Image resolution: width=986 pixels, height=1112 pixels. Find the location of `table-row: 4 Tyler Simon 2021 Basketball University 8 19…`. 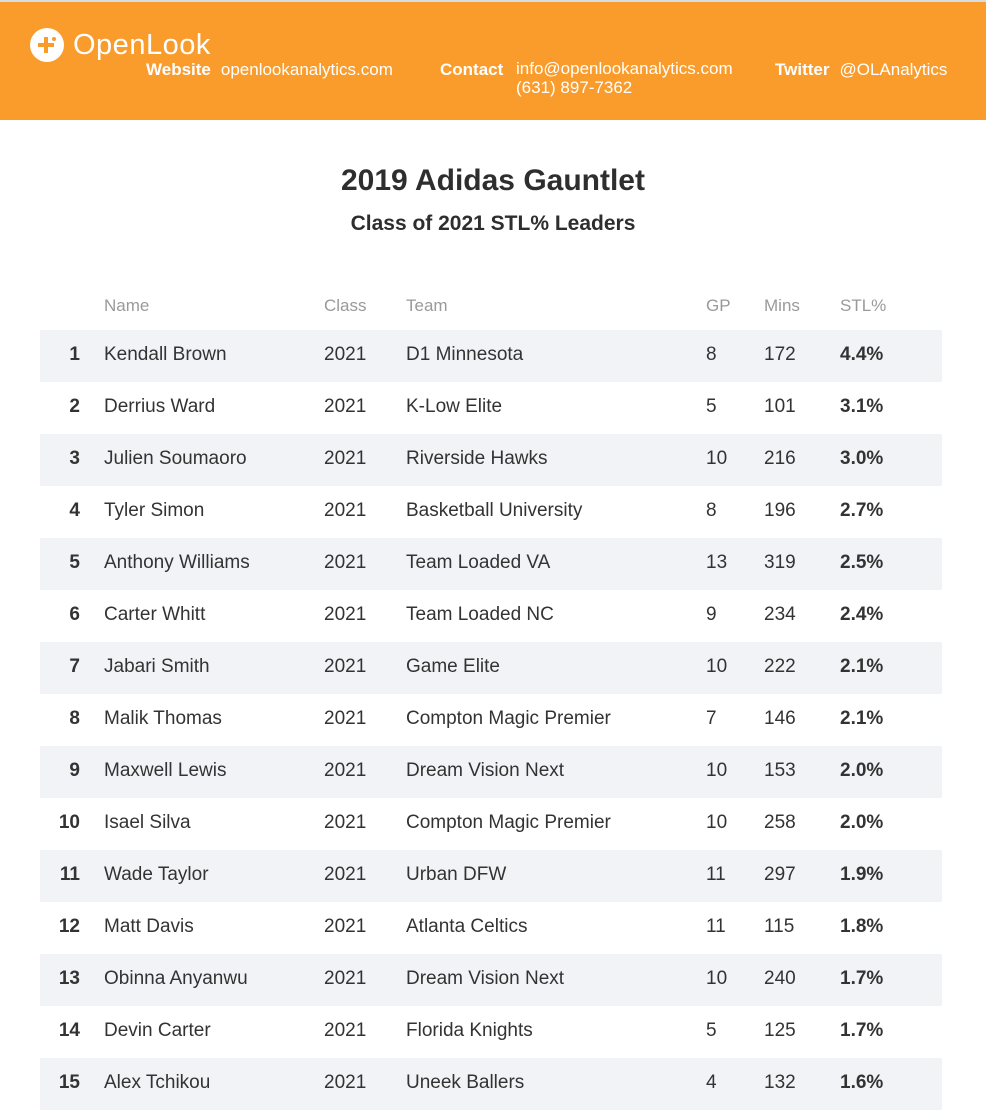

table-row: 4 Tyler Simon 2021 Basketball University 8 19… is located at coordinates (491, 512).